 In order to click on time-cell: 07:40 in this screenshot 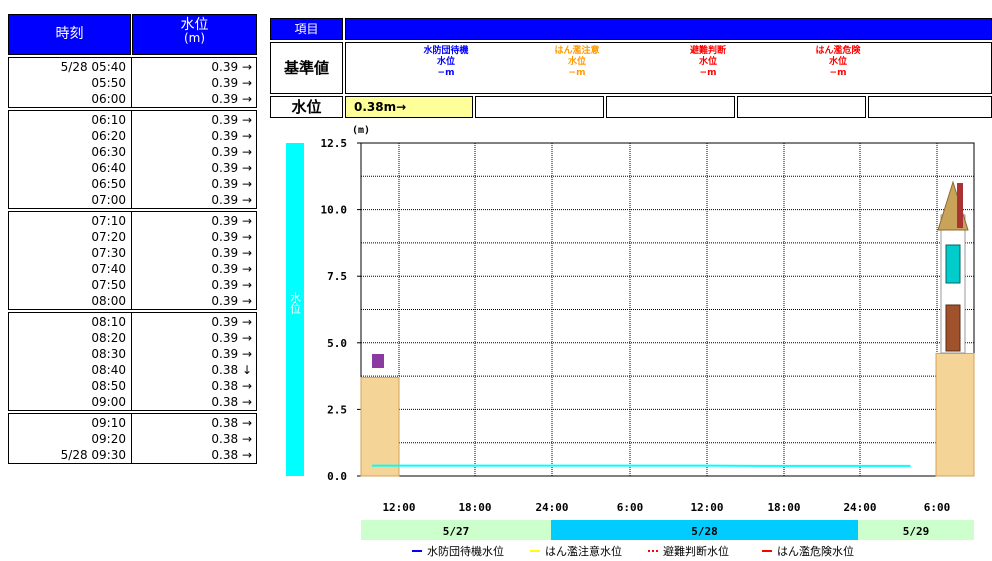, I will do `click(108, 269)`.